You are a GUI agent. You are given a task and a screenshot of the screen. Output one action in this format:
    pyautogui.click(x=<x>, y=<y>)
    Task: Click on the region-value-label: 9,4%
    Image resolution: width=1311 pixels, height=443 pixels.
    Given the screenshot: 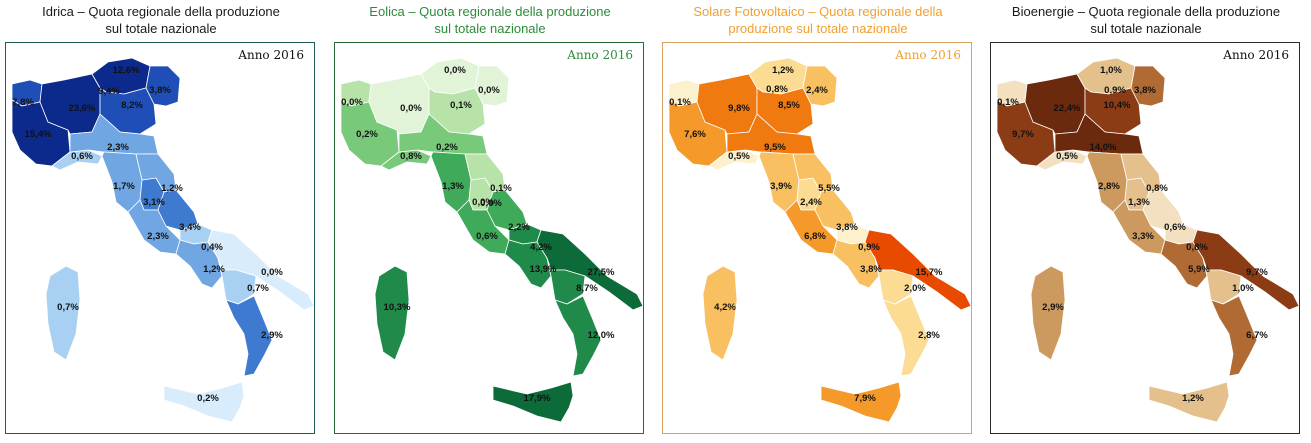 What is the action you would take?
    pyautogui.click(x=109, y=91)
    